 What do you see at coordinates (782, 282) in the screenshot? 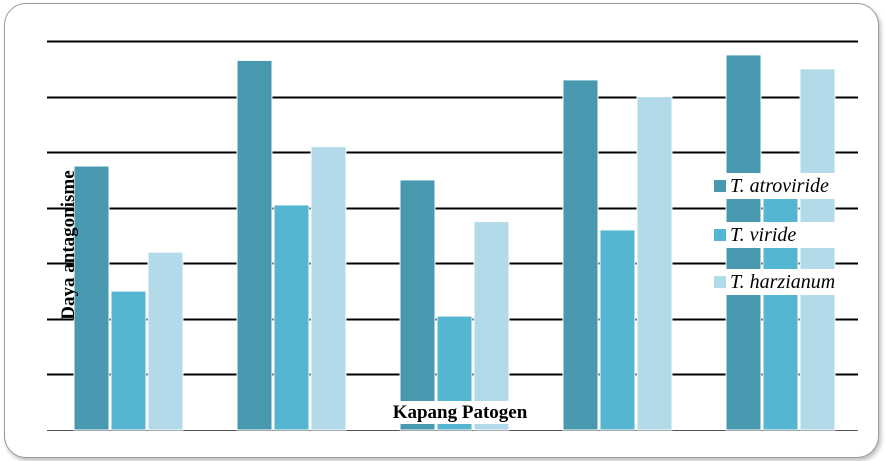
I see `legend-label-3: T. harzianum` at bounding box center [782, 282].